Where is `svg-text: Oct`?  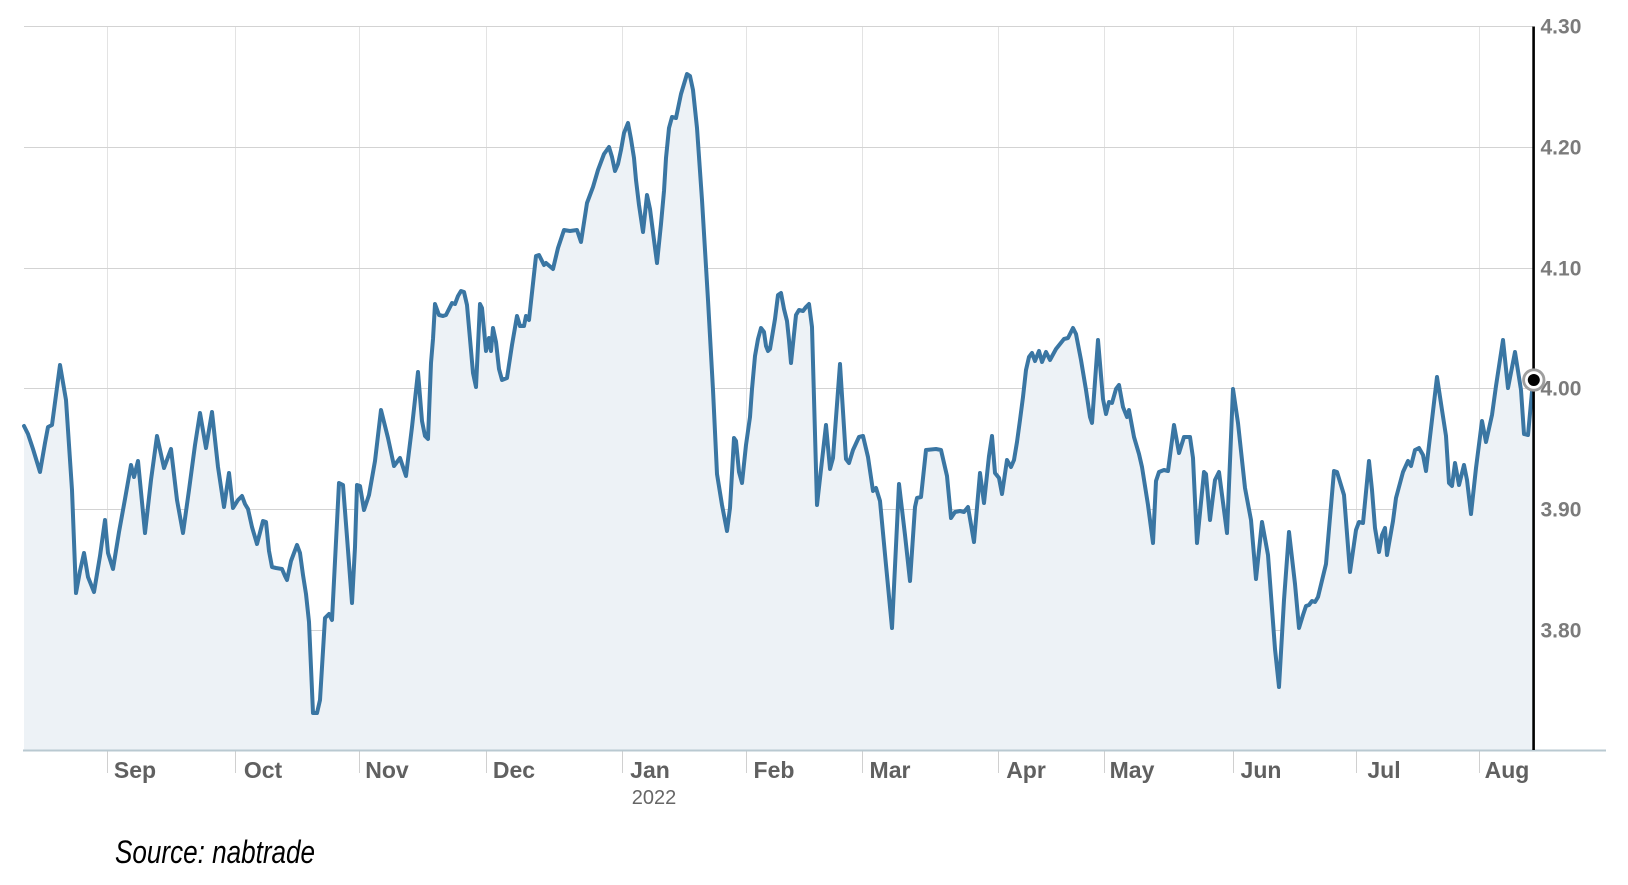
svg-text: Oct is located at coordinates (263, 770).